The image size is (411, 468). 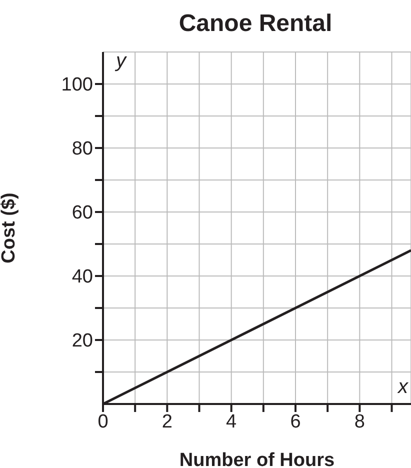 I want to click on y-tick-label: 40, so click(x=82, y=277).